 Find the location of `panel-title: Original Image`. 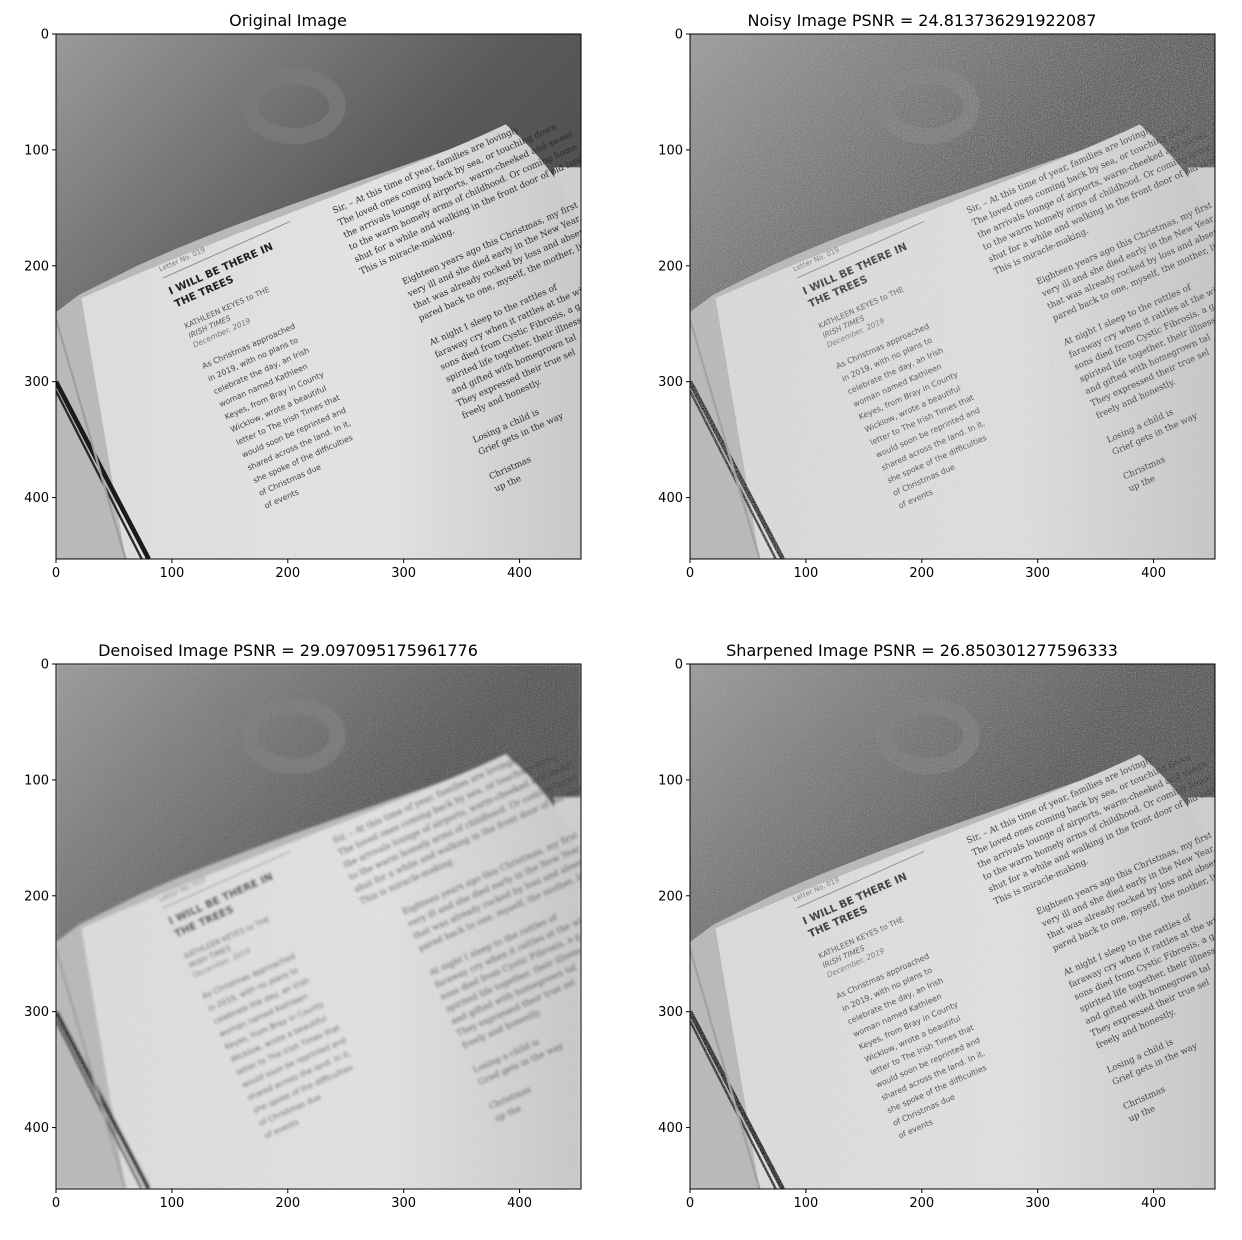

panel-title: Original Image is located at coordinates (288, 20).